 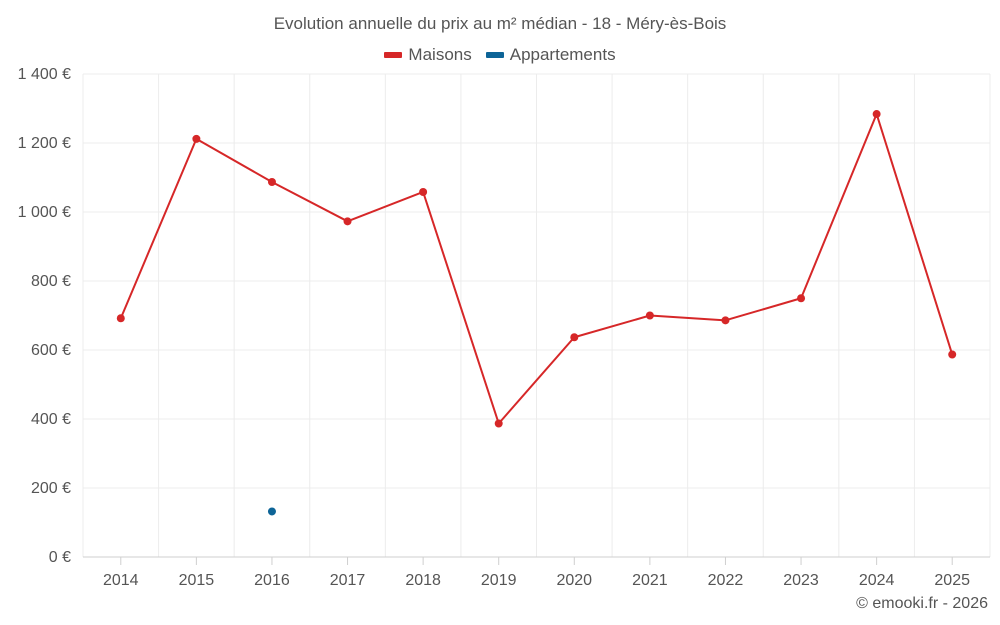 I want to click on y-tick-label: 1 000 €, so click(x=44, y=212).